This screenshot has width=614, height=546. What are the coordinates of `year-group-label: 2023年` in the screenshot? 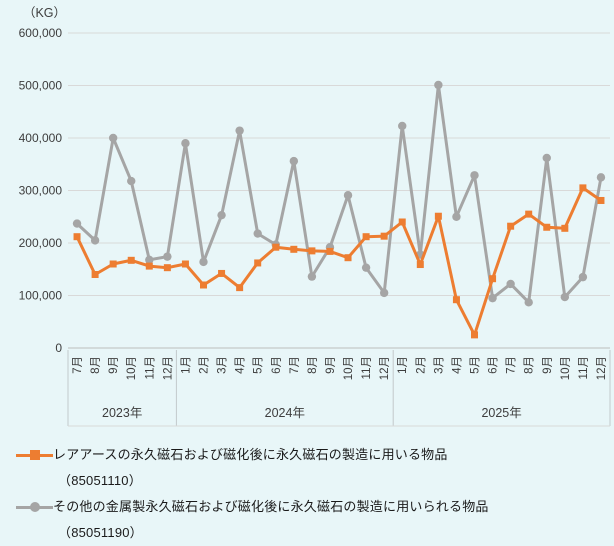 It's located at (122, 413).